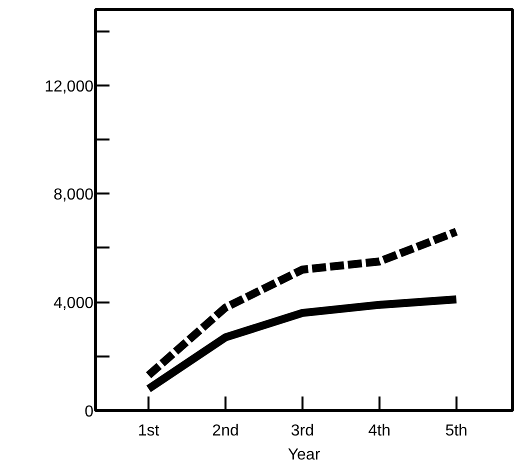 This screenshot has height=470, width=519. I want to click on x-tick-label: 3rd, so click(302, 431).